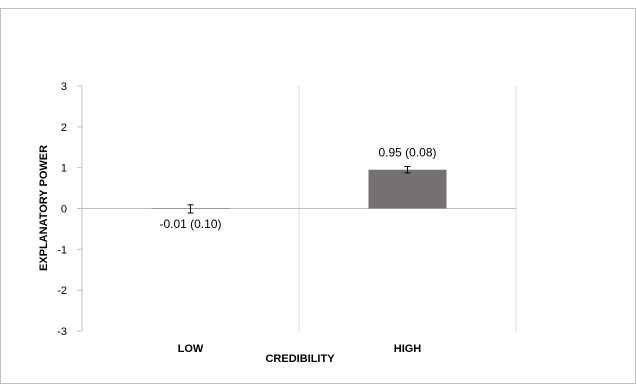 The height and width of the screenshot is (384, 636). I want to click on y-tick-label: -3, so click(62, 332).